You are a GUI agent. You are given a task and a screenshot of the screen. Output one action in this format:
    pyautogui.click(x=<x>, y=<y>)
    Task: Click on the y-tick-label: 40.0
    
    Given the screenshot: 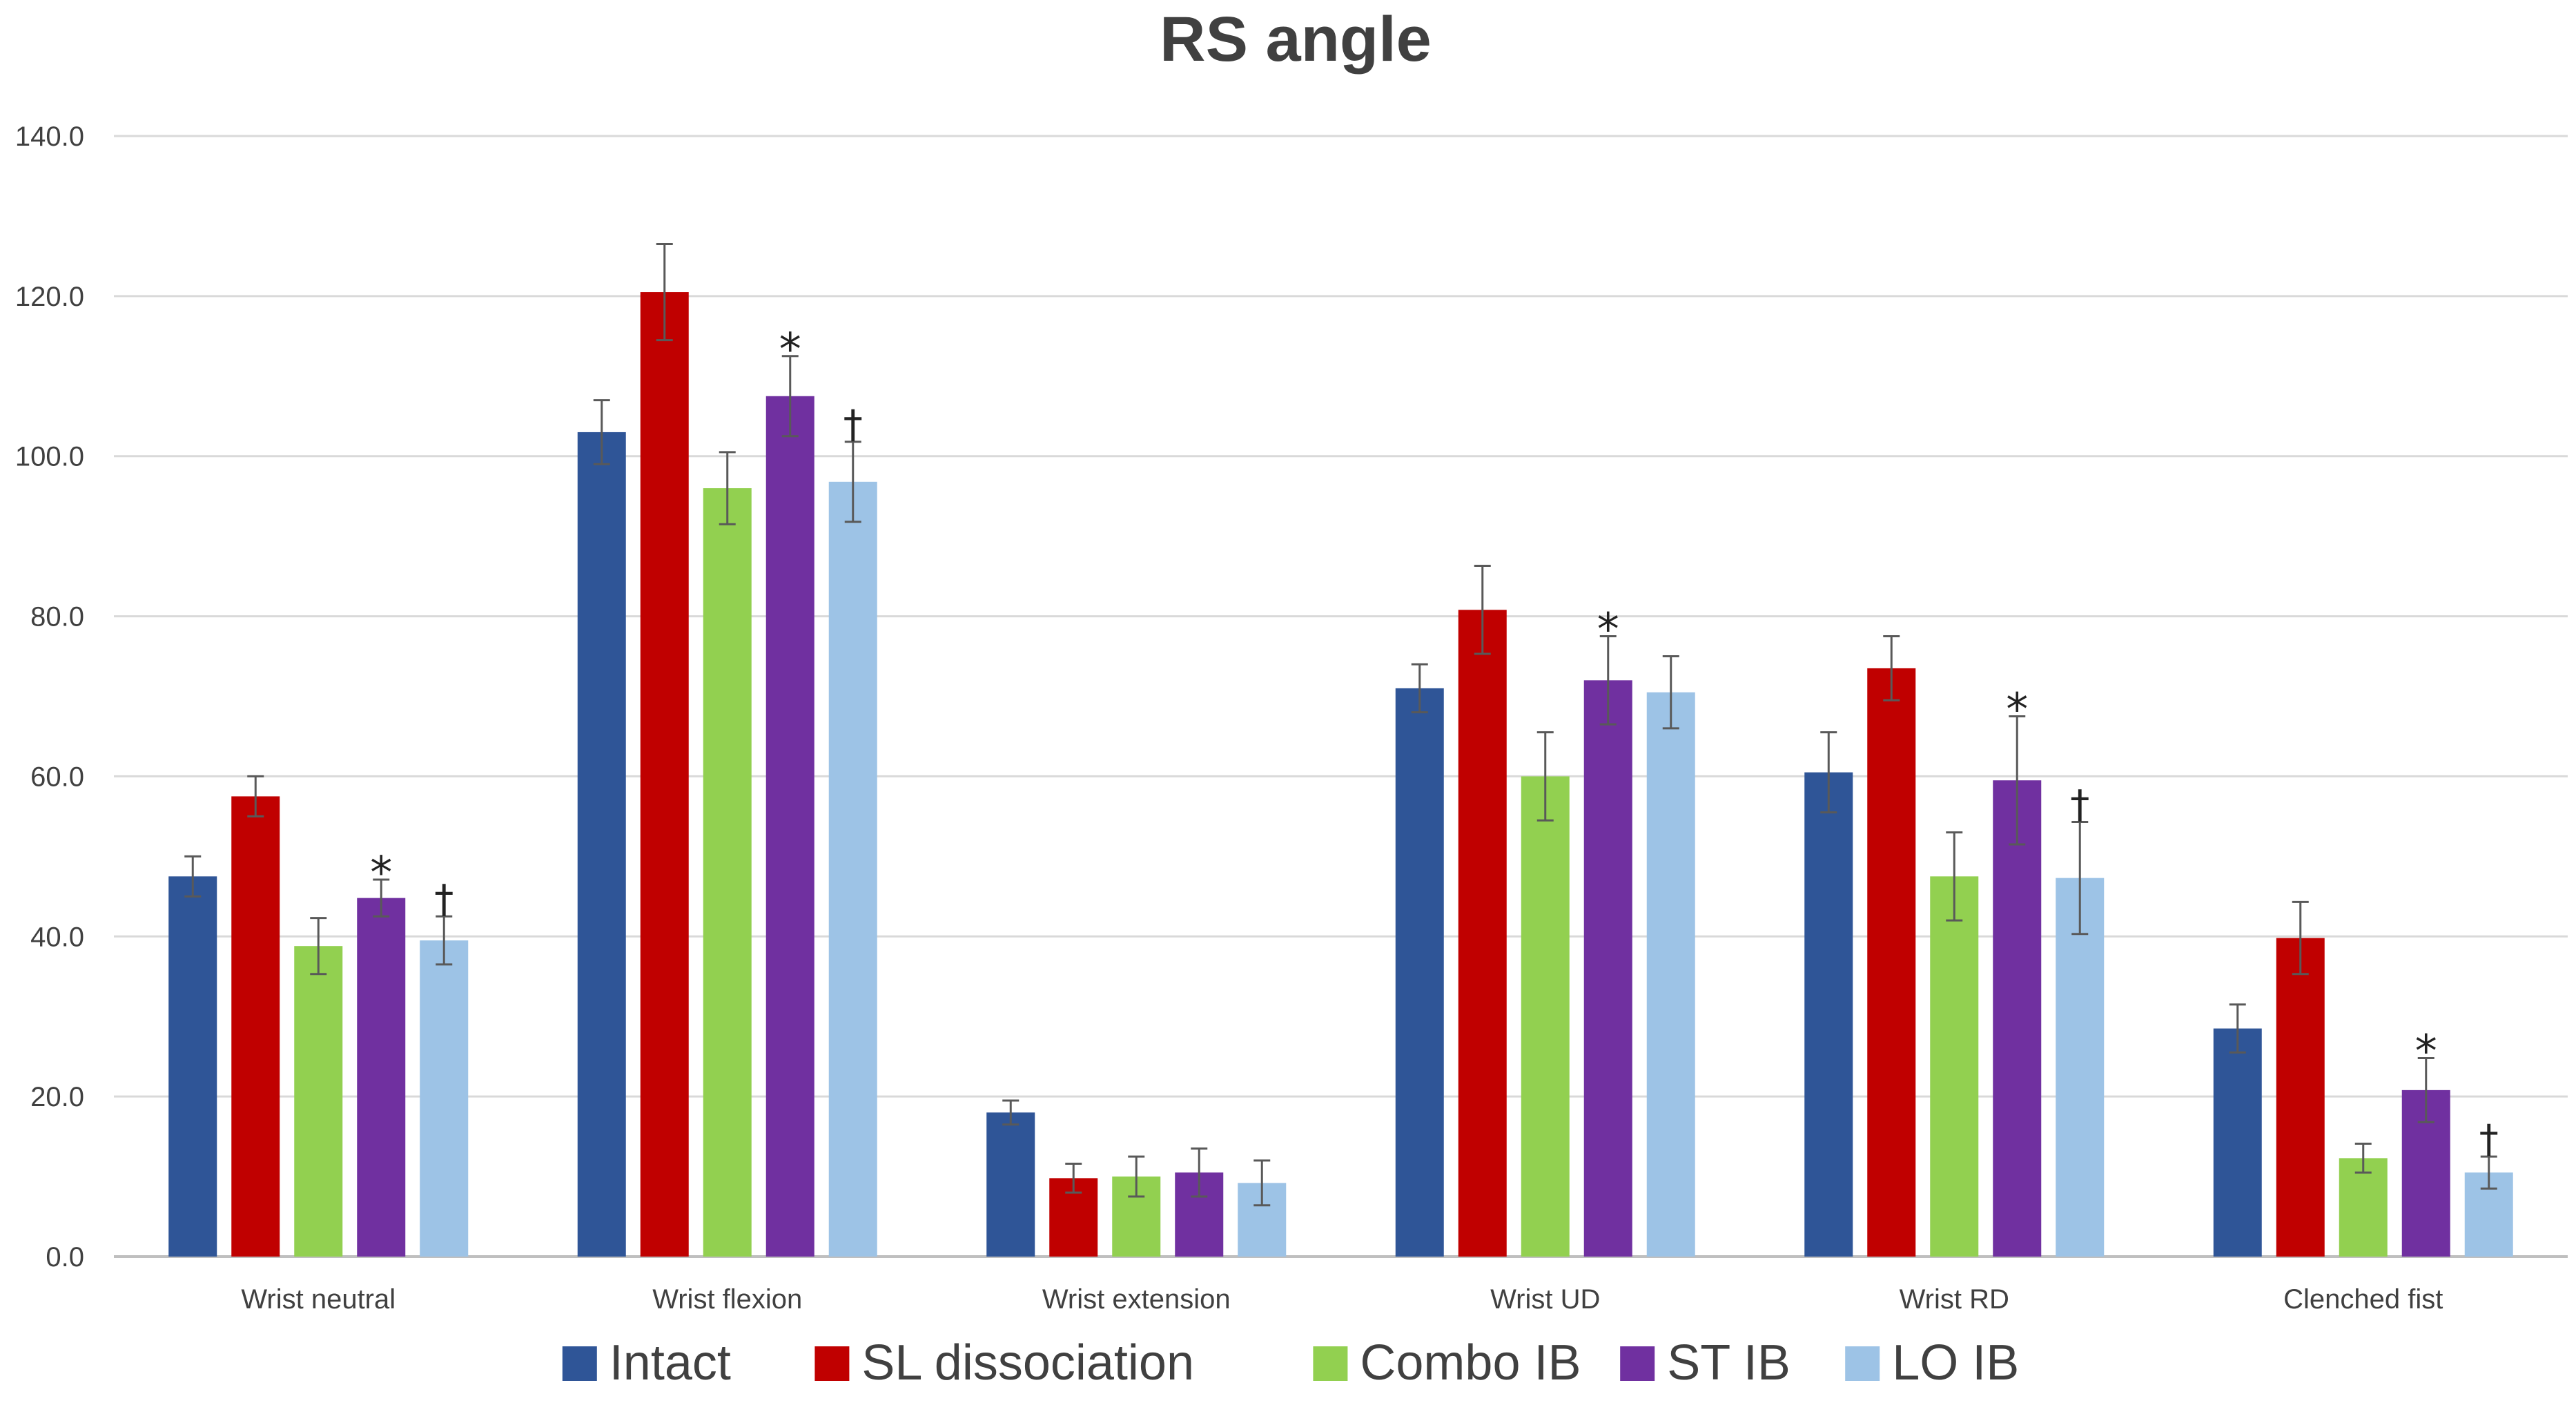 What is the action you would take?
    pyautogui.click(x=57, y=937)
    